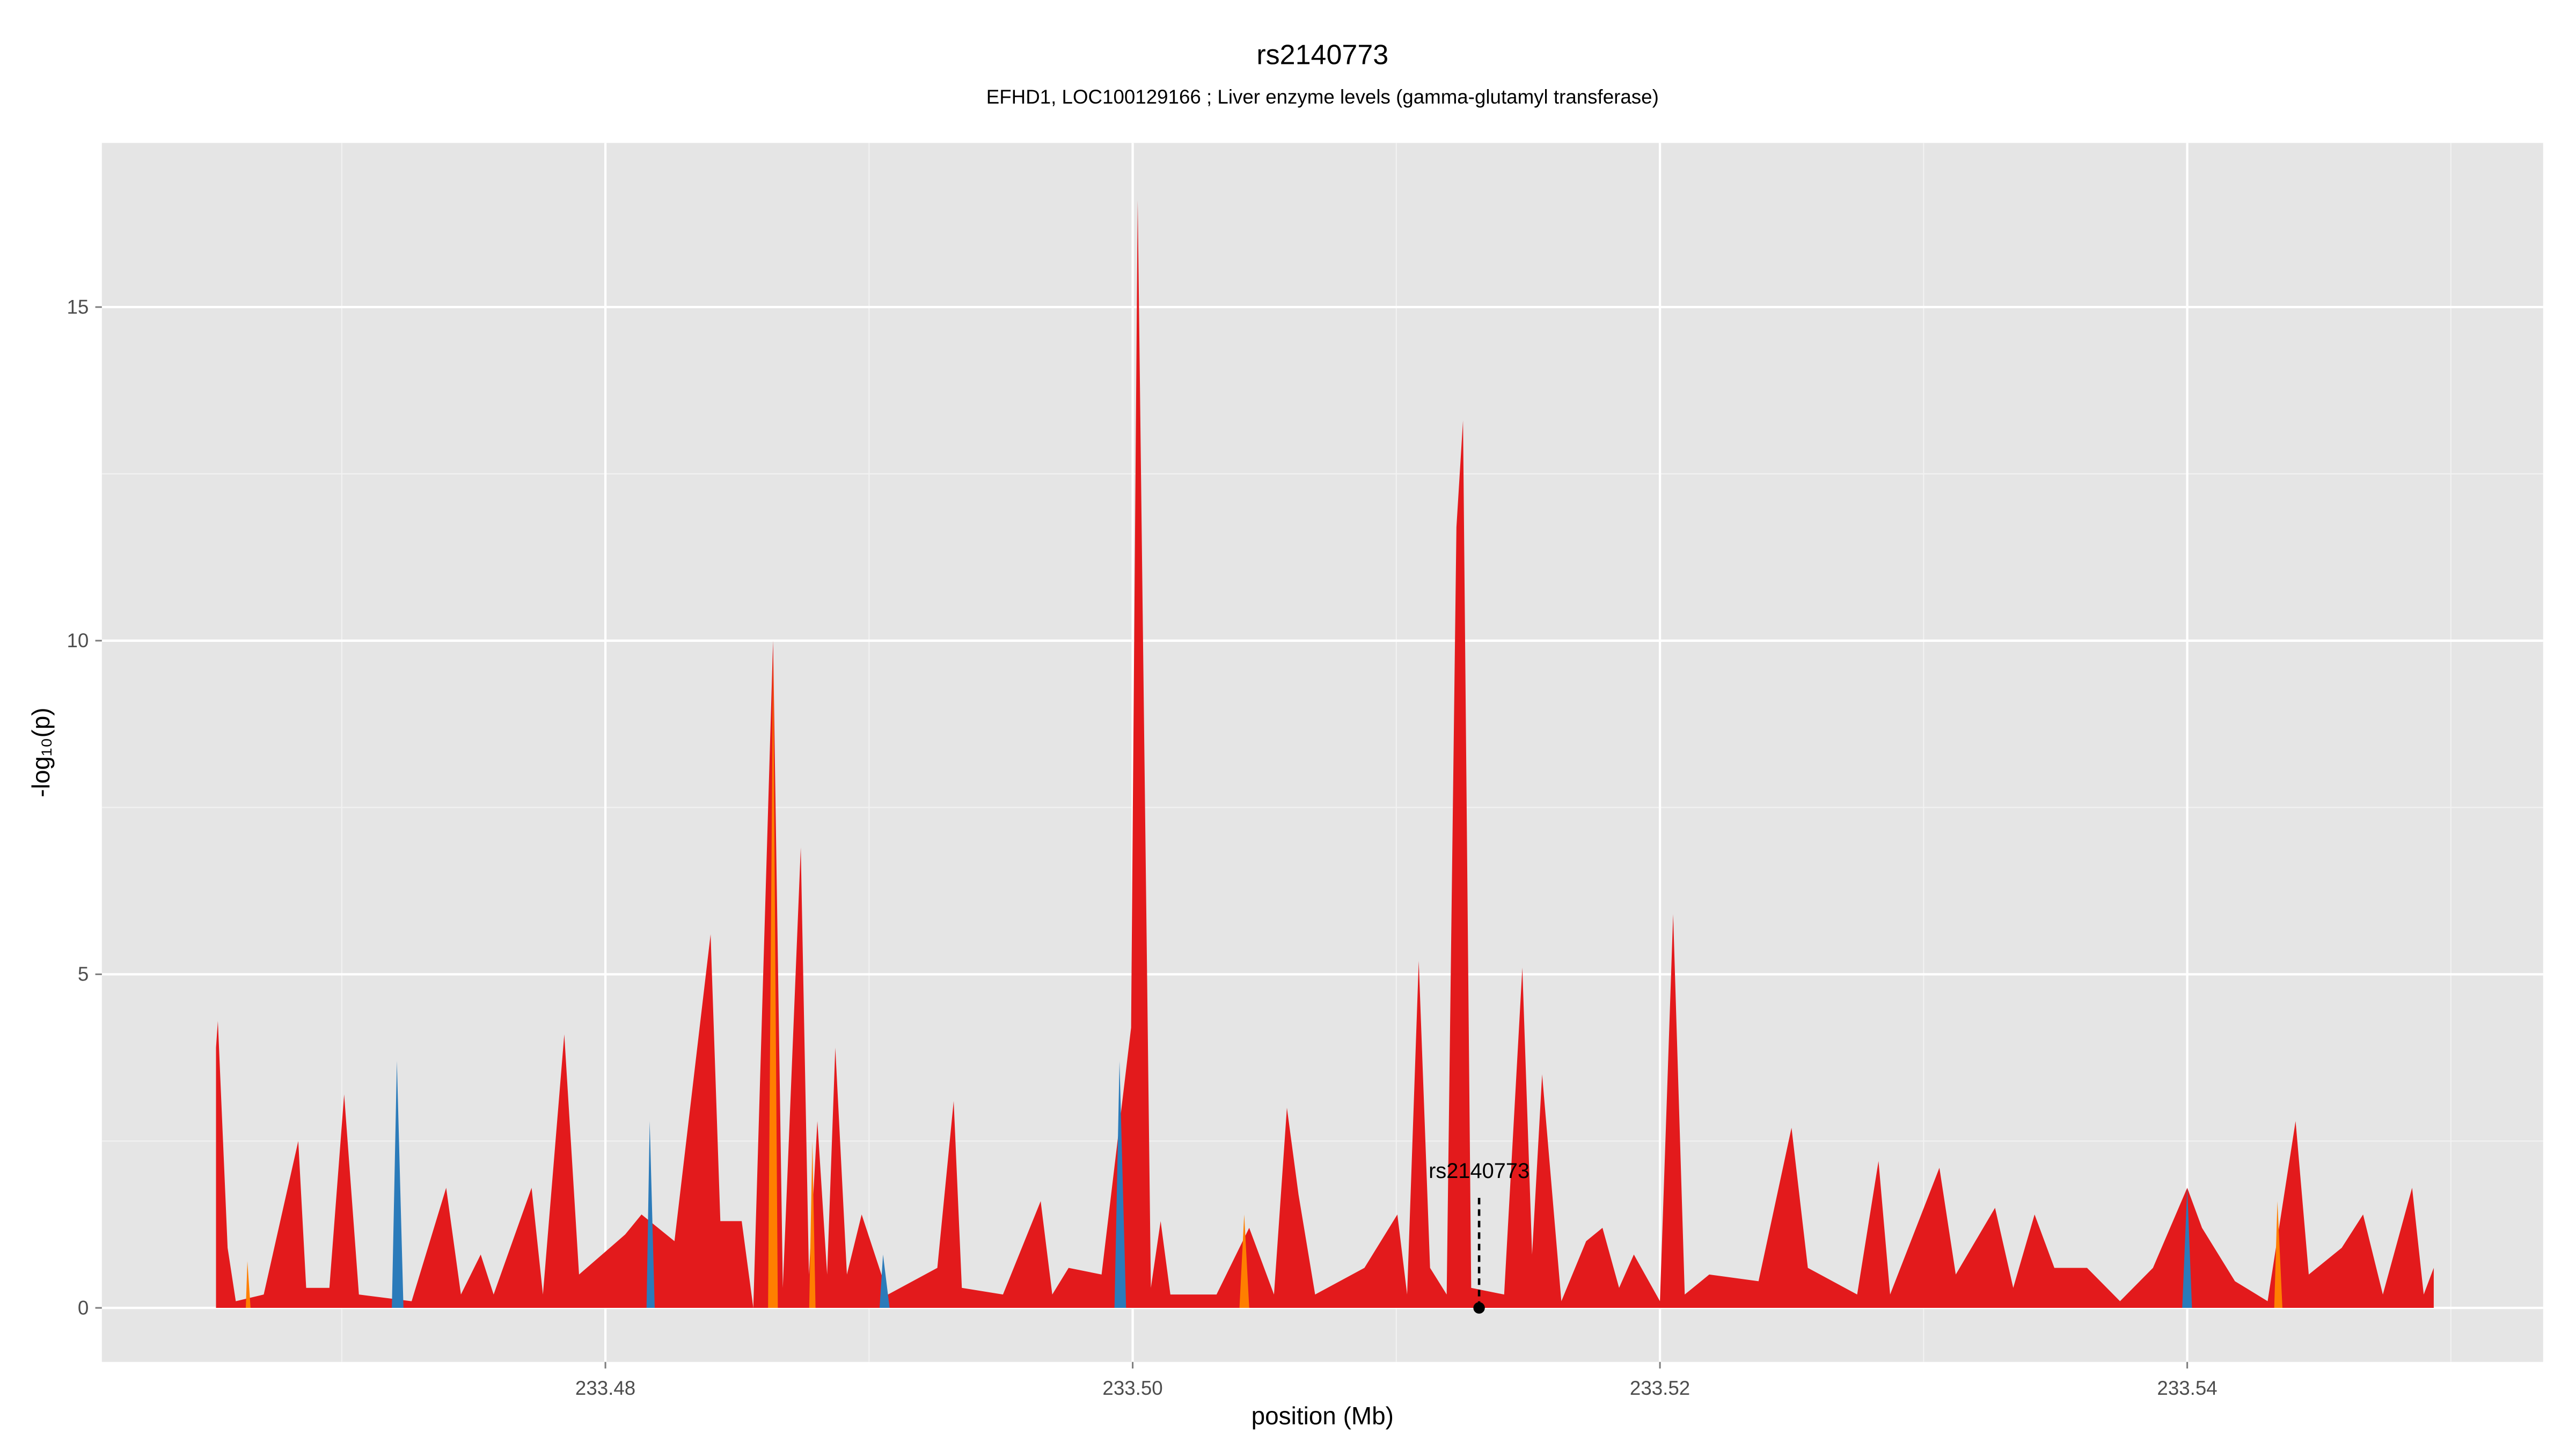 Image resolution: width=2576 pixels, height=1449 pixels. I want to click on annotation-label: rs2140773, so click(1479, 1171).